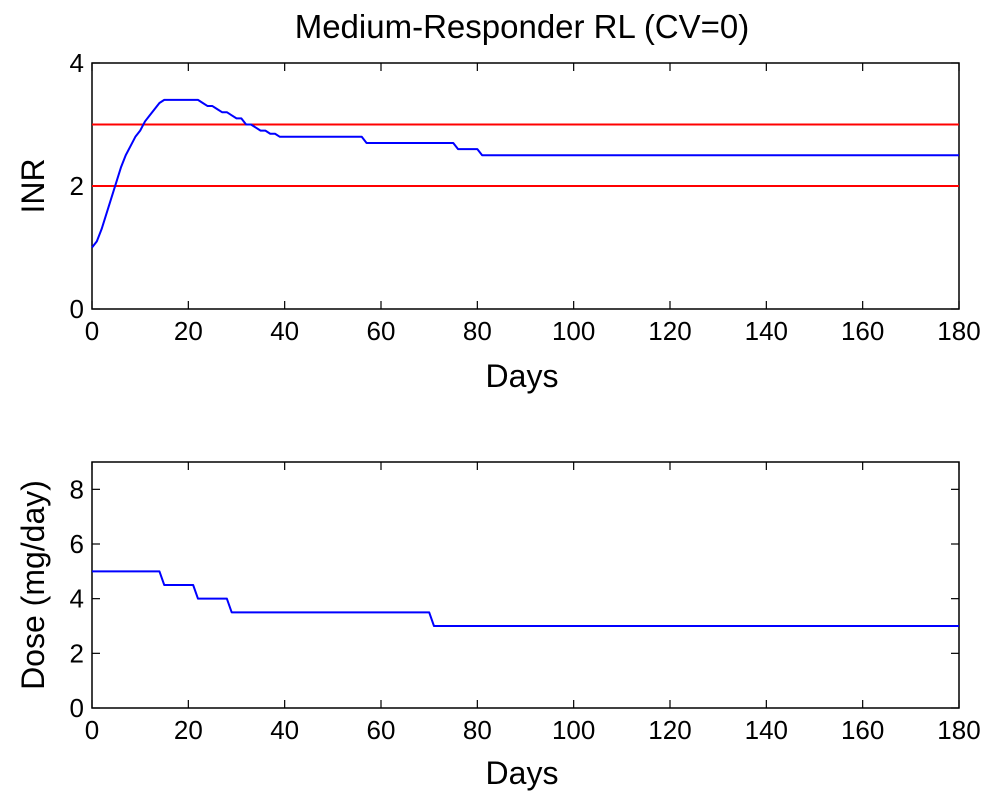  I want to click on dose-y-tick-label: 4, so click(77, 599).